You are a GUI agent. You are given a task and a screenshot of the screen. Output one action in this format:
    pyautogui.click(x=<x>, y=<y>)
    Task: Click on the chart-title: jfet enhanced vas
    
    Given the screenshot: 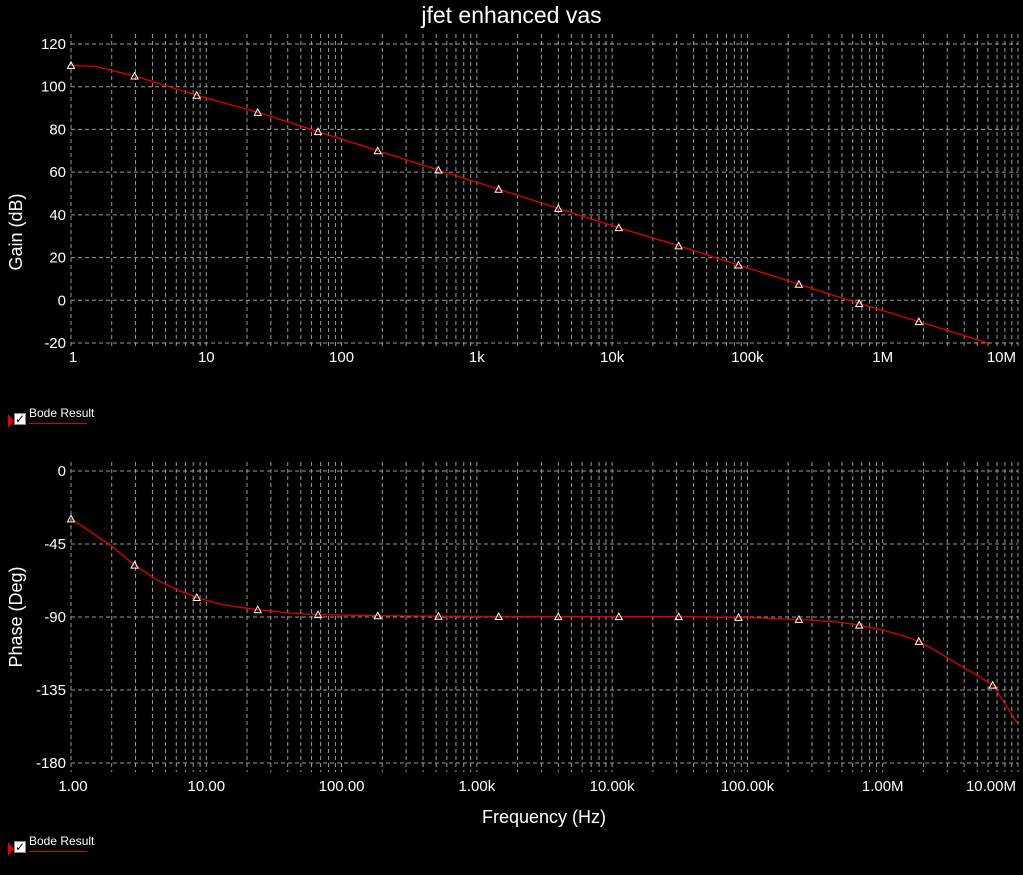 What is the action you would take?
    pyautogui.click(x=511, y=15)
    